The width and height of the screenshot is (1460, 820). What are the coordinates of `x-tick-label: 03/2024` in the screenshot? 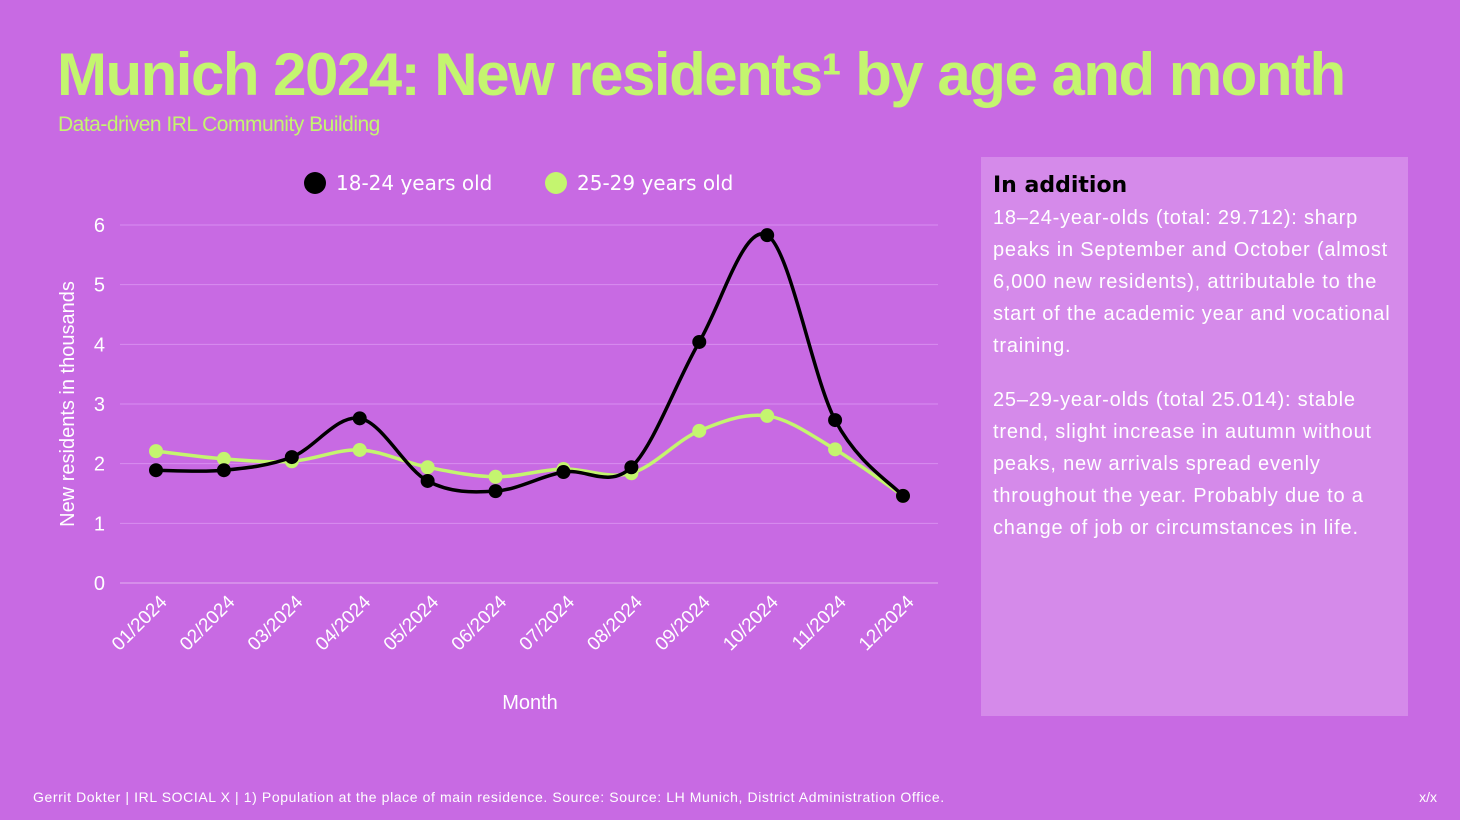 It's located at (276, 623).